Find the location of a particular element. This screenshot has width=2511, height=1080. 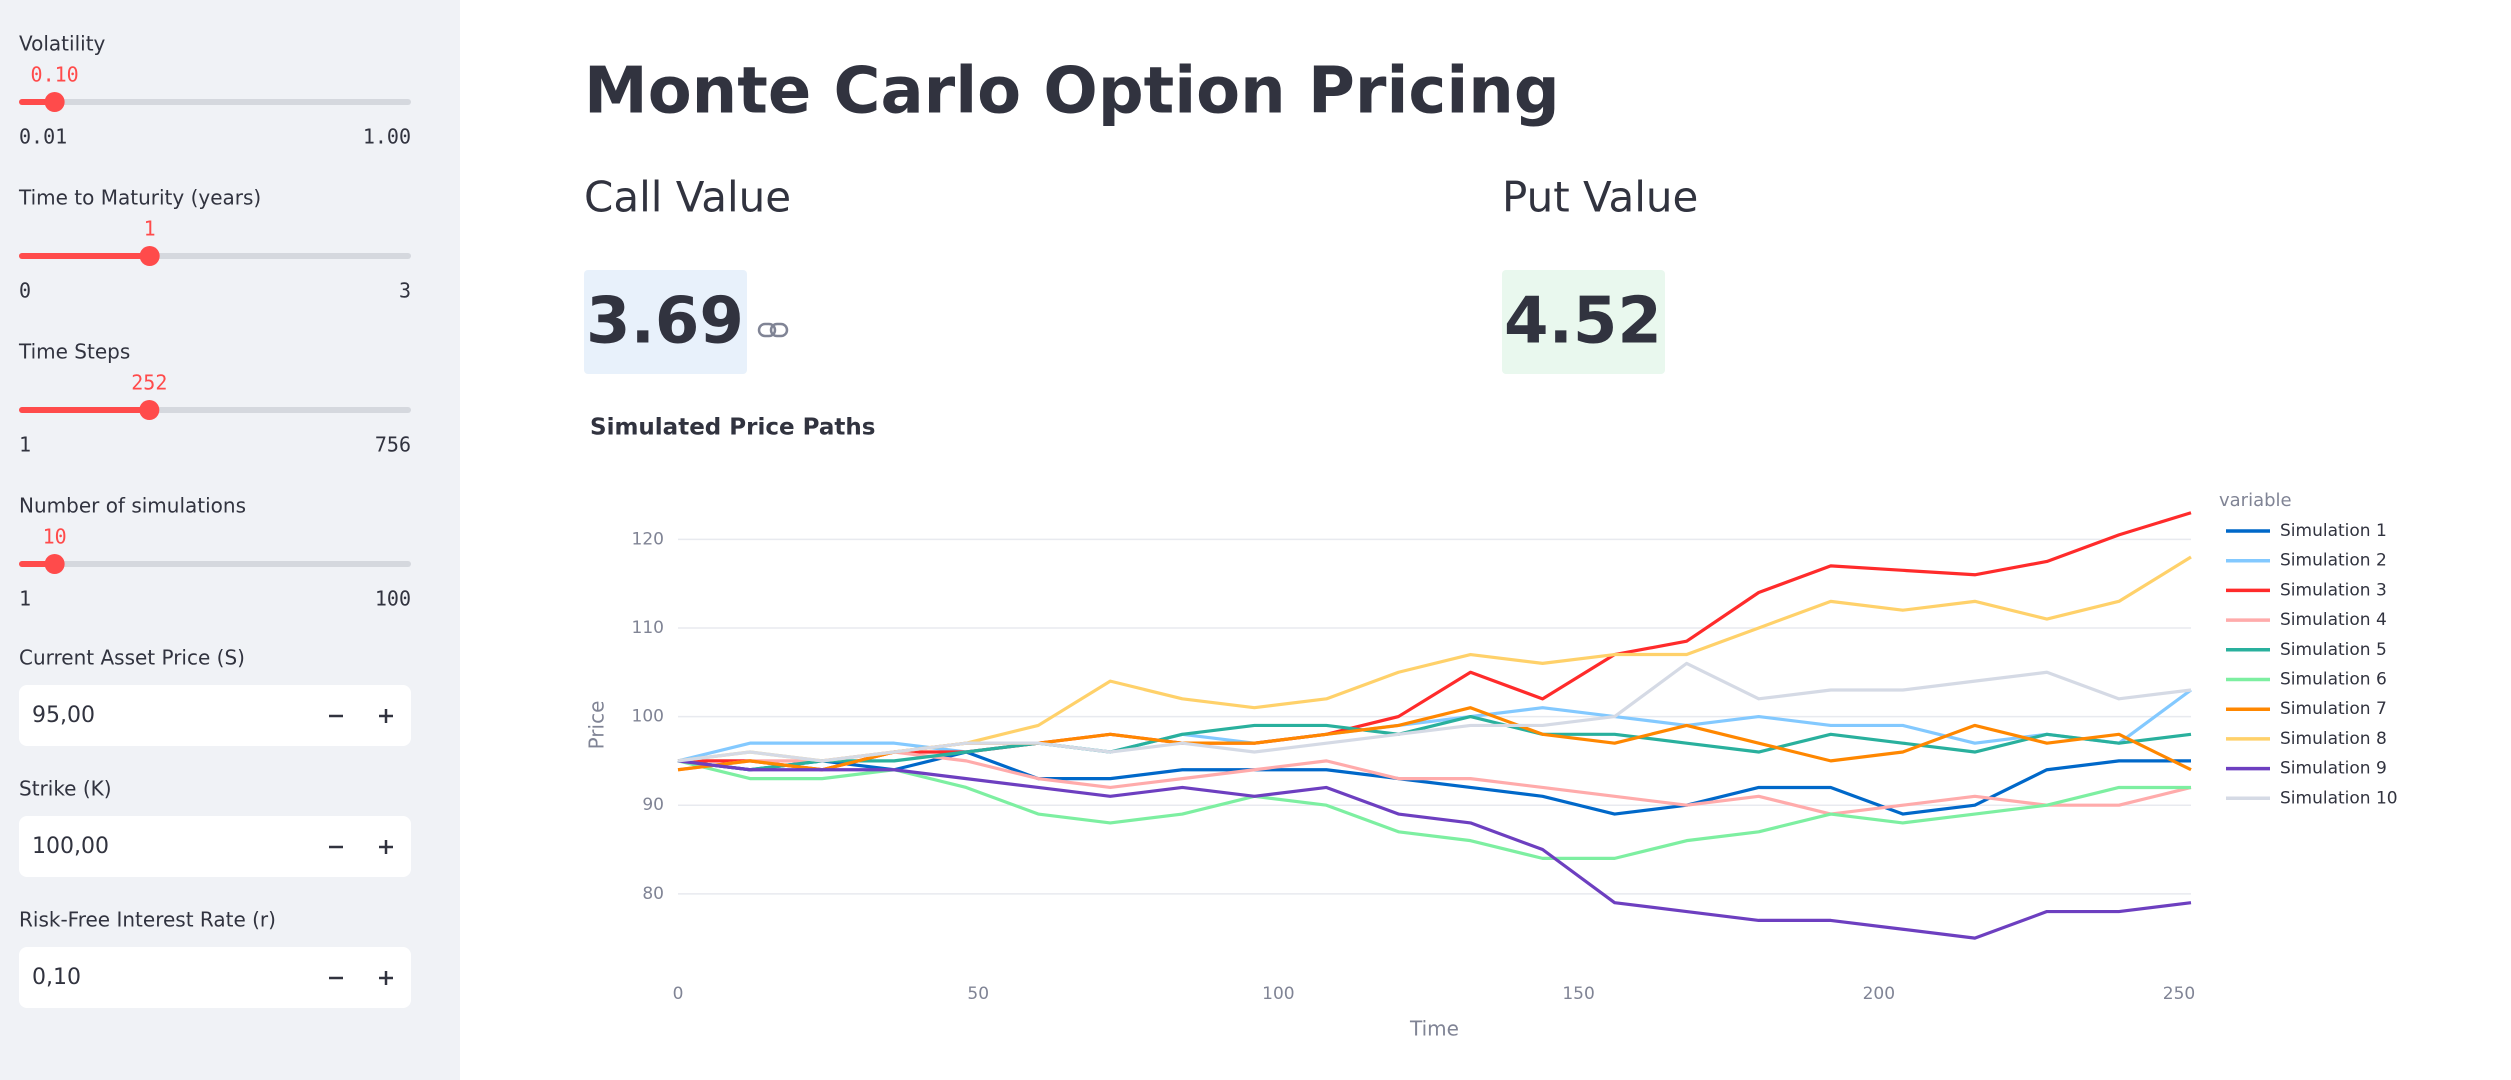

x-tick-label: 50 is located at coordinates (978, 994).